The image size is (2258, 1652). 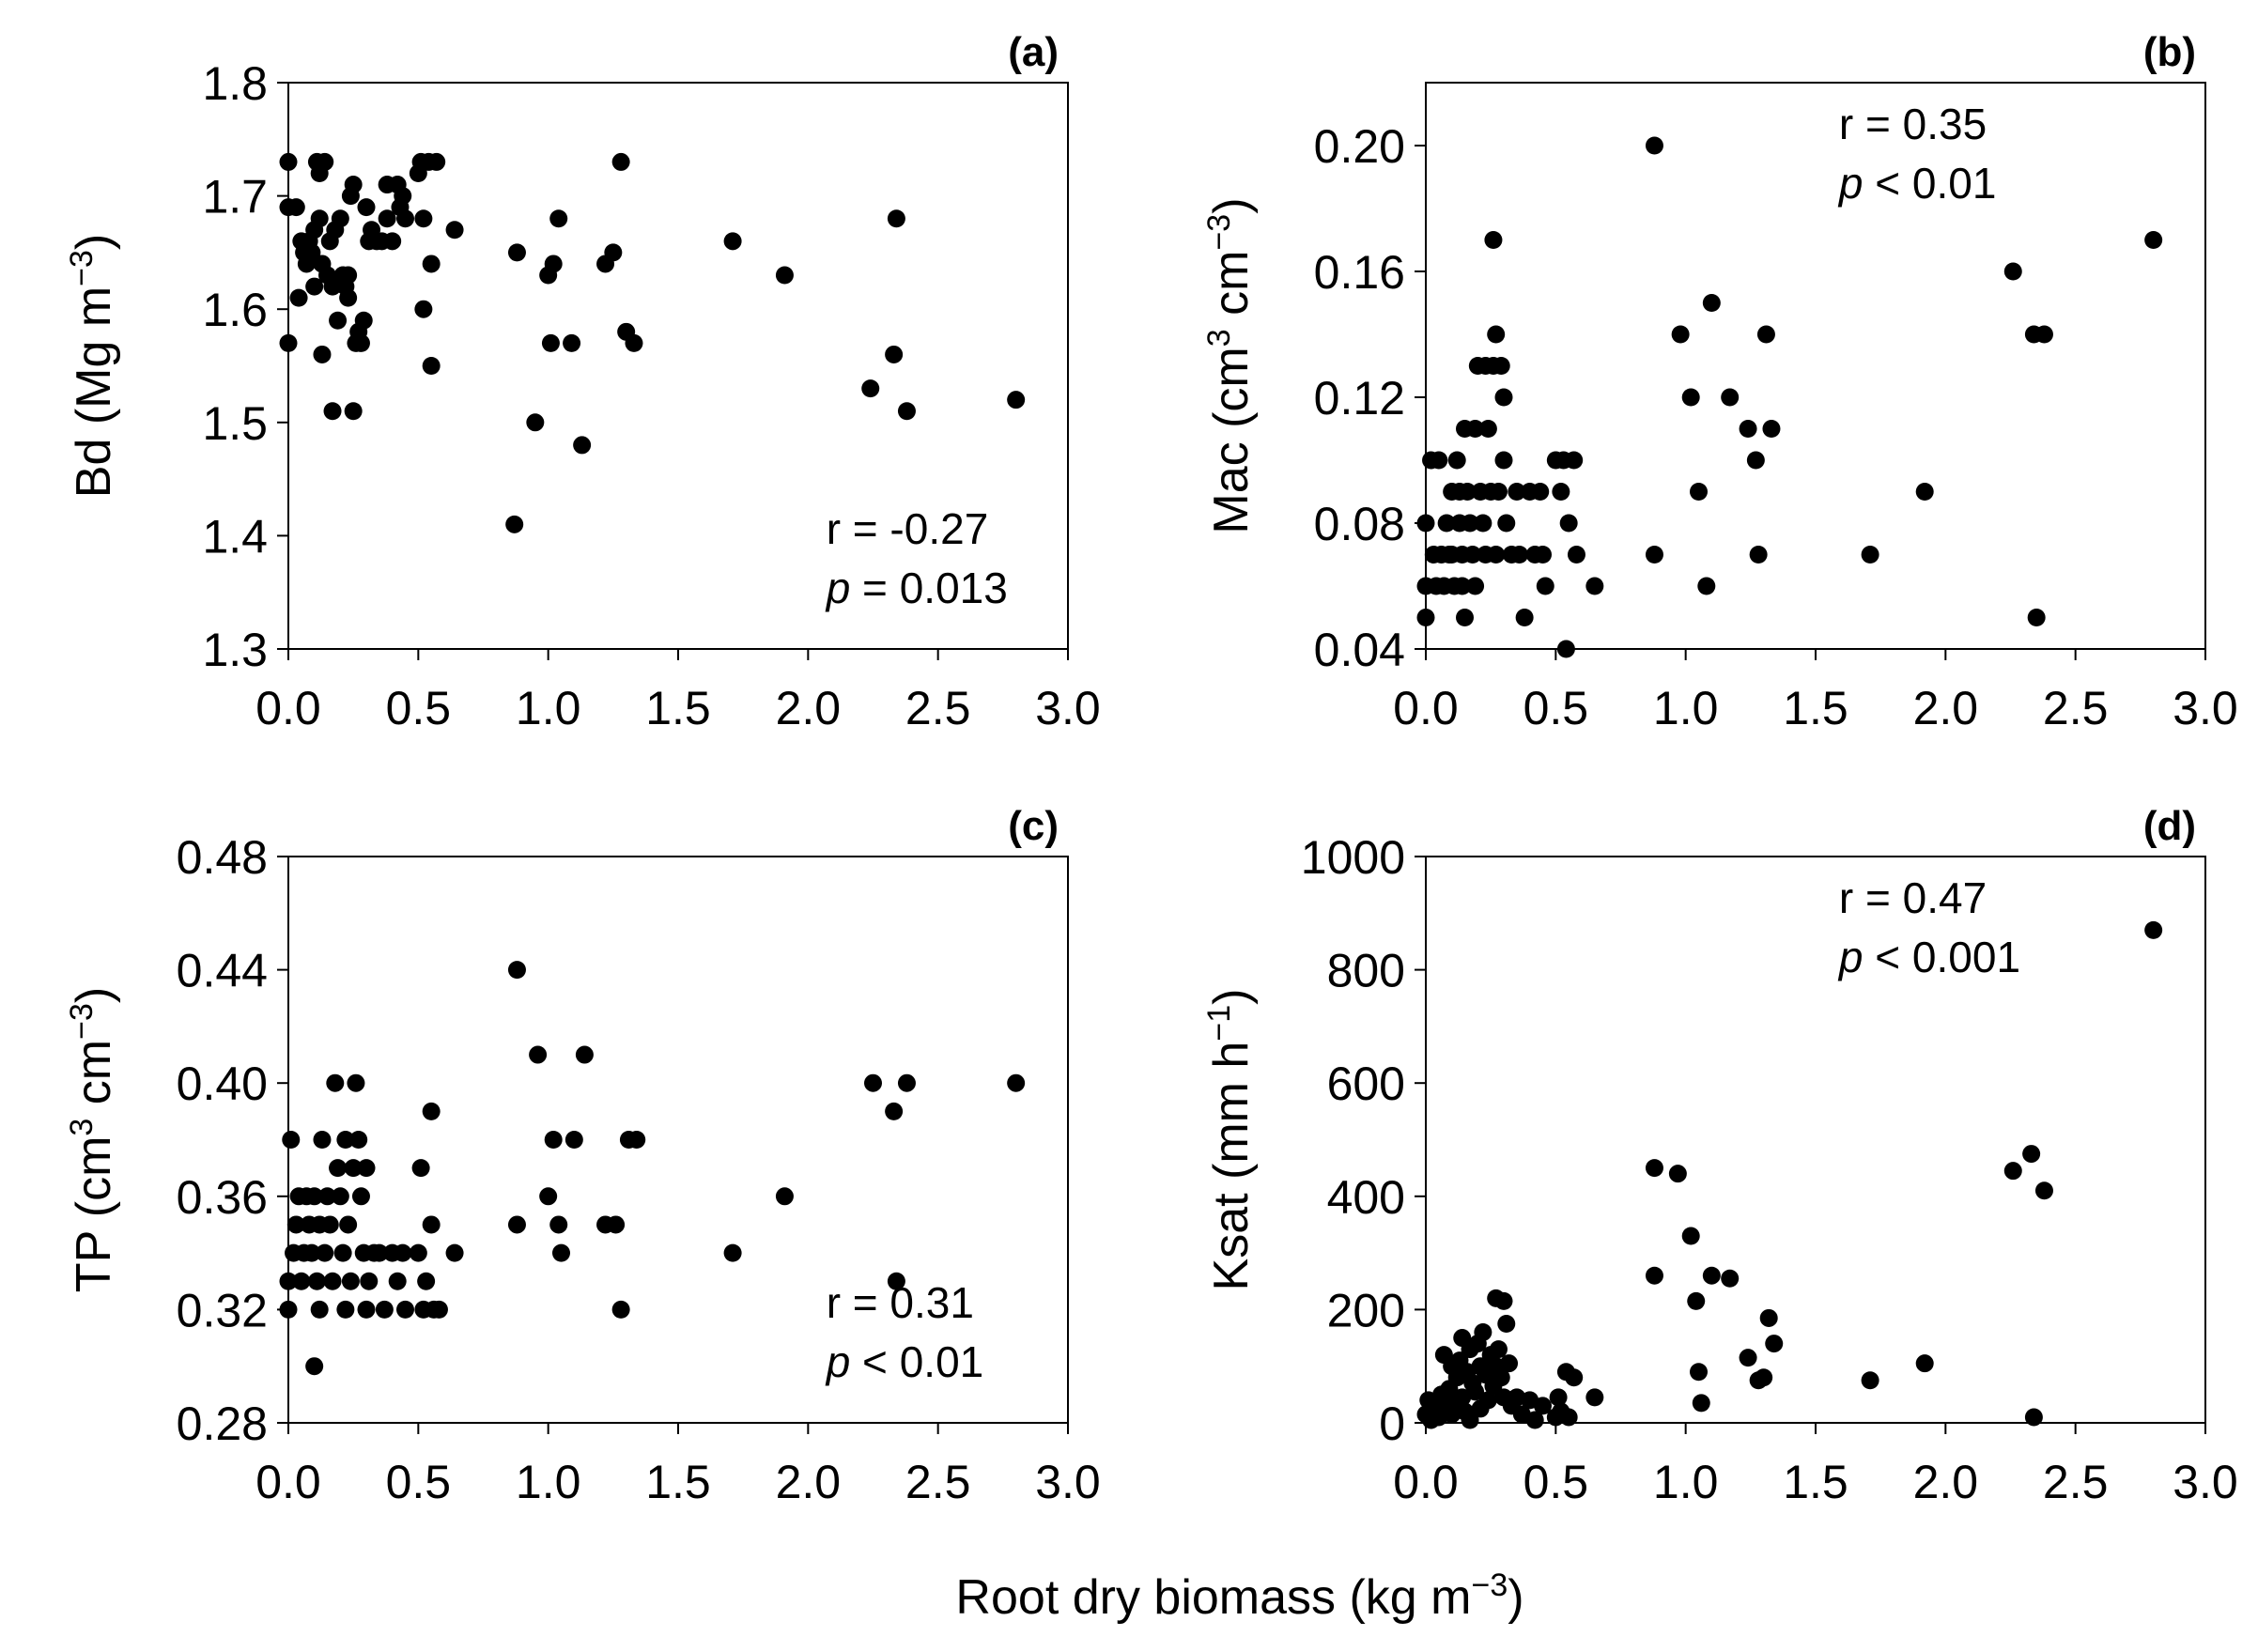 I want to click on plot-frame, so click(x=1815, y=366).